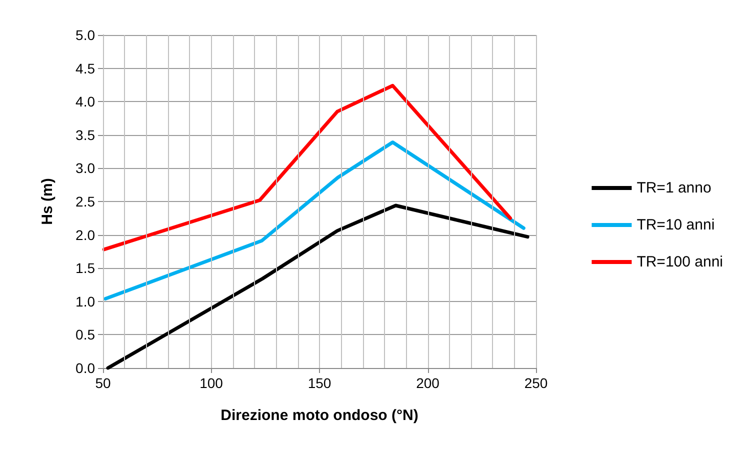 The height and width of the screenshot is (450, 738). Describe the element at coordinates (86, 202) in the screenshot. I see `y-tick-label: 2.5` at that location.